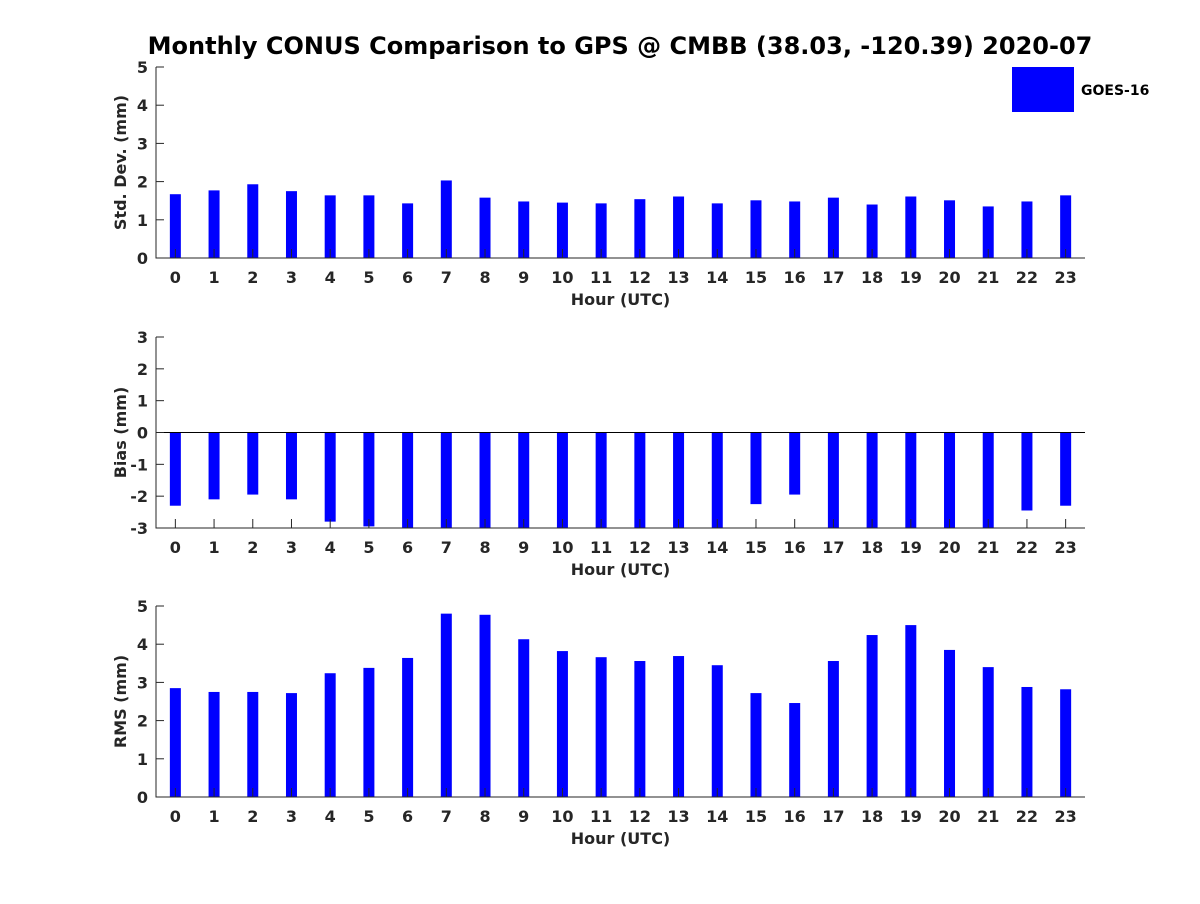  Describe the element at coordinates (252, 816) in the screenshot. I see `rms-xtick-label: 2` at that location.